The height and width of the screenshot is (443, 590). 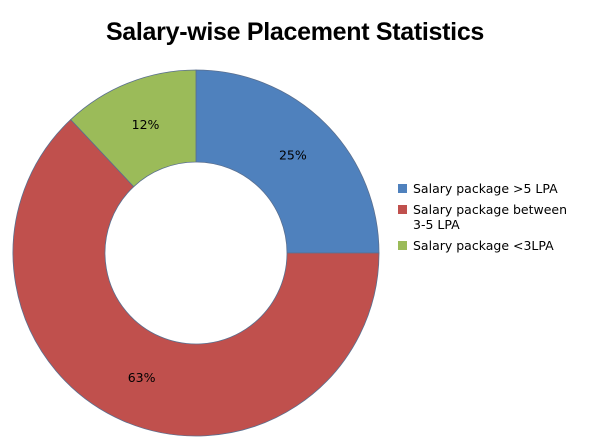 I want to click on slice-label-lt3lpa: 12%, so click(x=146, y=124).